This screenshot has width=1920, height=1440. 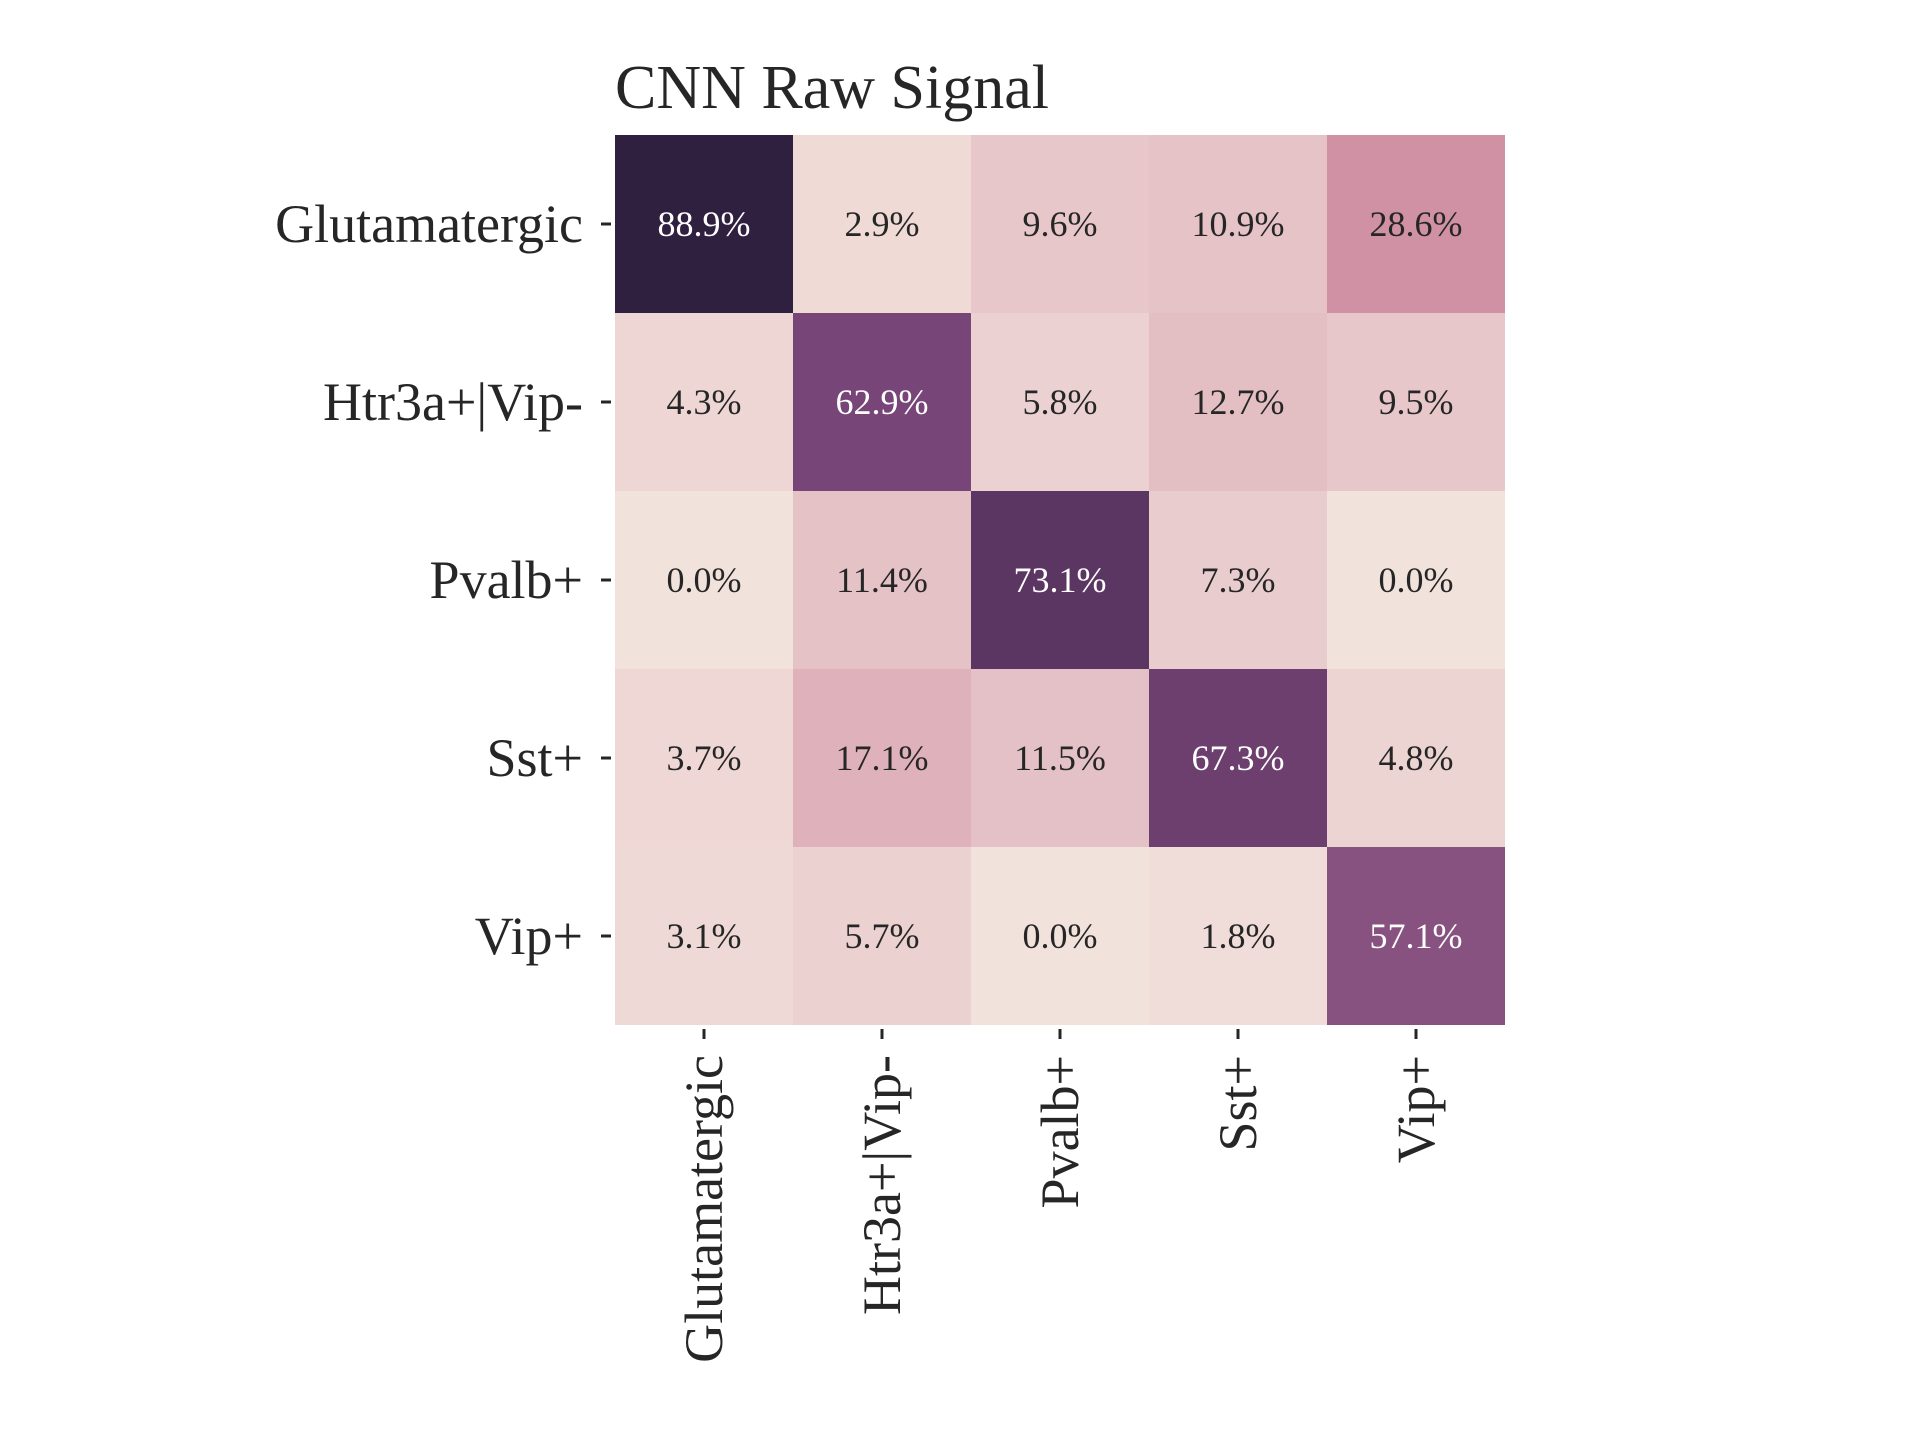 I want to click on x-tick-label: Vip+, so click(x=1416, y=1109).